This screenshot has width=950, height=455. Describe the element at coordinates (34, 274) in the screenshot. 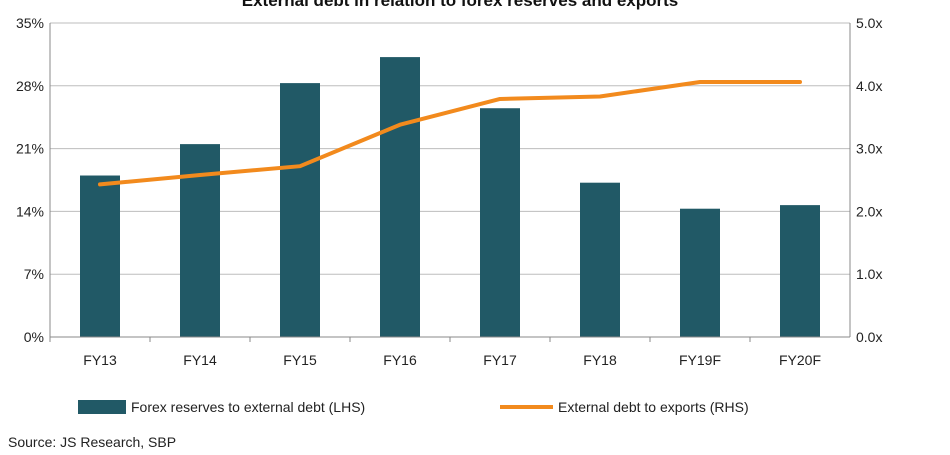

I see `left-tick-label: 7%` at that location.